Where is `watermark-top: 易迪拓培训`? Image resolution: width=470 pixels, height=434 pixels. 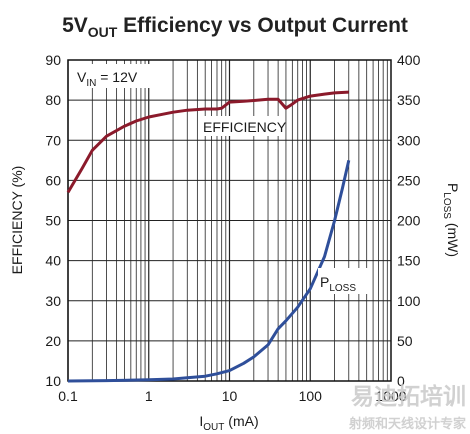 watermark-top: 易迪拓培训 is located at coordinates (408, 396).